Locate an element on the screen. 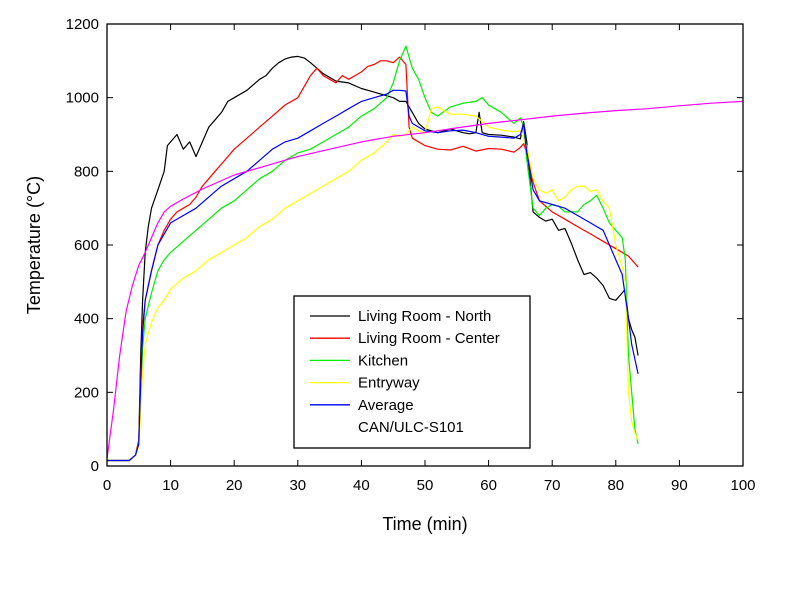 The width and height of the screenshot is (800, 598). x-tick-label-3: 30 is located at coordinates (297, 485).